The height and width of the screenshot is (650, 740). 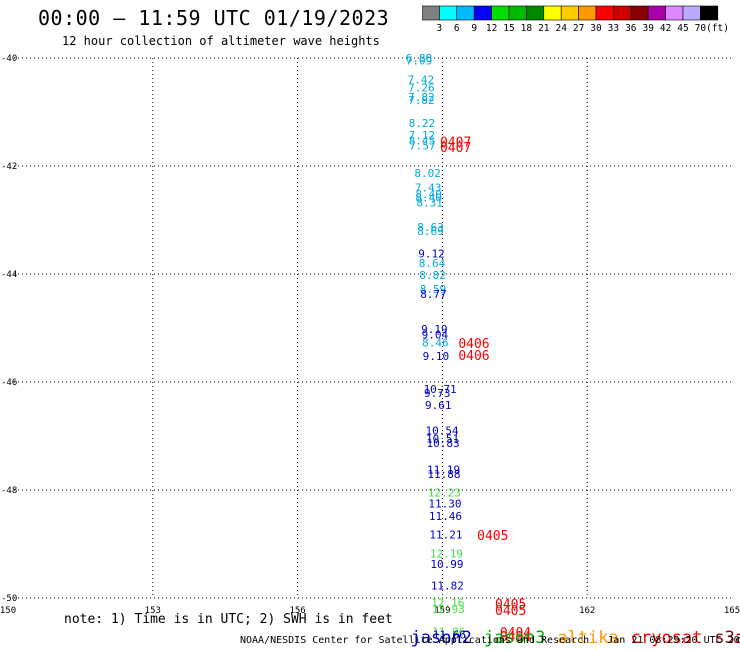 What do you see at coordinates (214, 18) in the screenshot?
I see `chart-title: 00:00 — 11:59 UTC 01/19/2023` at bounding box center [214, 18].